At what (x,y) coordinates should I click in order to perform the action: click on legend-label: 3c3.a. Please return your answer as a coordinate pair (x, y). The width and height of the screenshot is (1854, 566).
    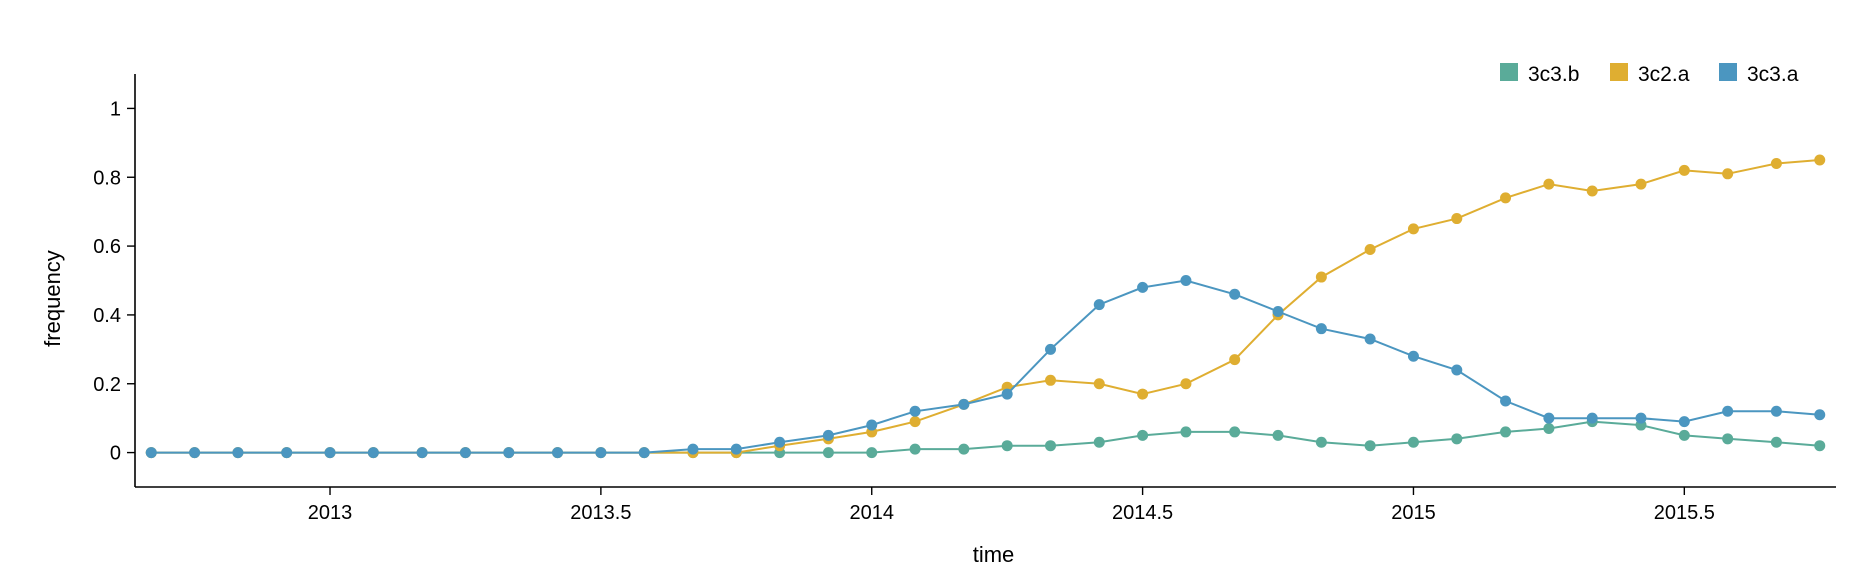
    Looking at the image, I should click on (1773, 74).